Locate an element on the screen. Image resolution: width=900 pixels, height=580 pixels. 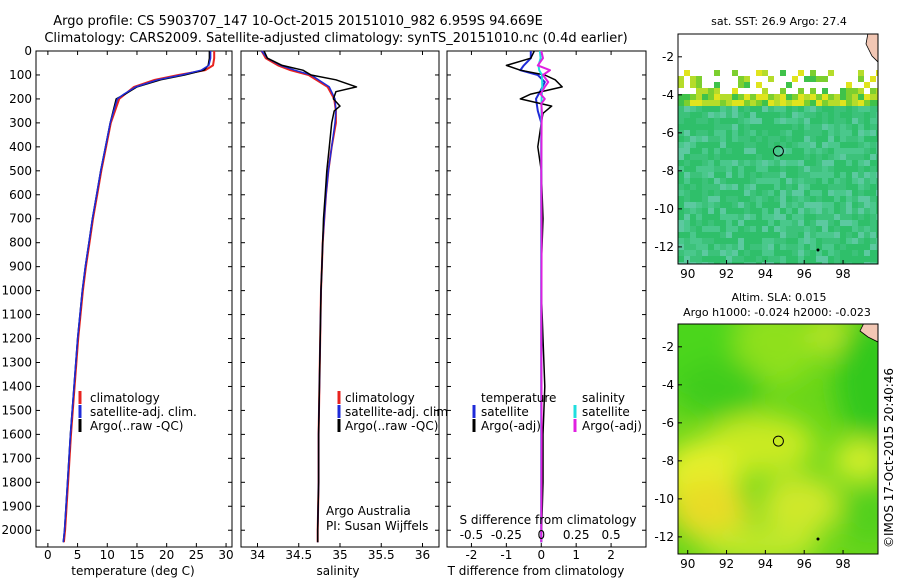
map-y-tick-label: -8 is located at coordinates (668, 461).